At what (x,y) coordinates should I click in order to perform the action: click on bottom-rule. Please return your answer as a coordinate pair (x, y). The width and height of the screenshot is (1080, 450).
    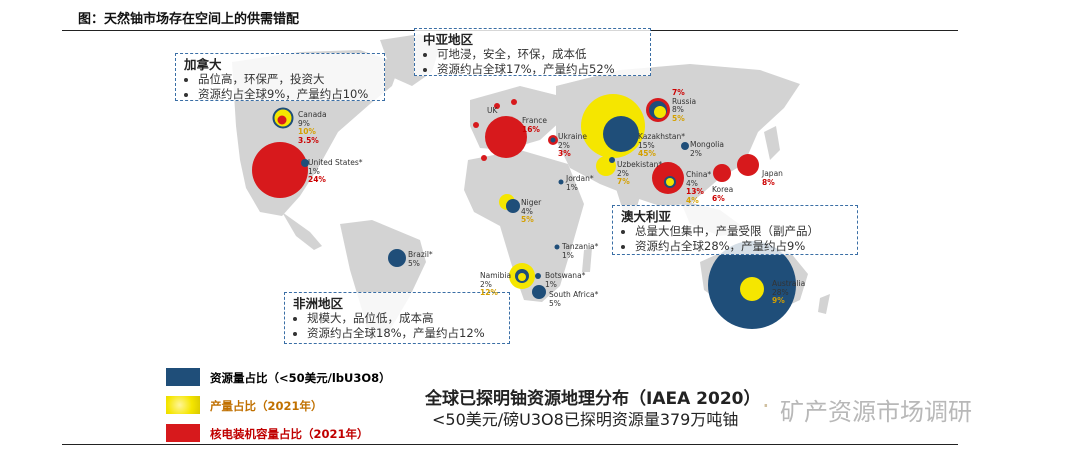
    Looking at the image, I should click on (510, 444).